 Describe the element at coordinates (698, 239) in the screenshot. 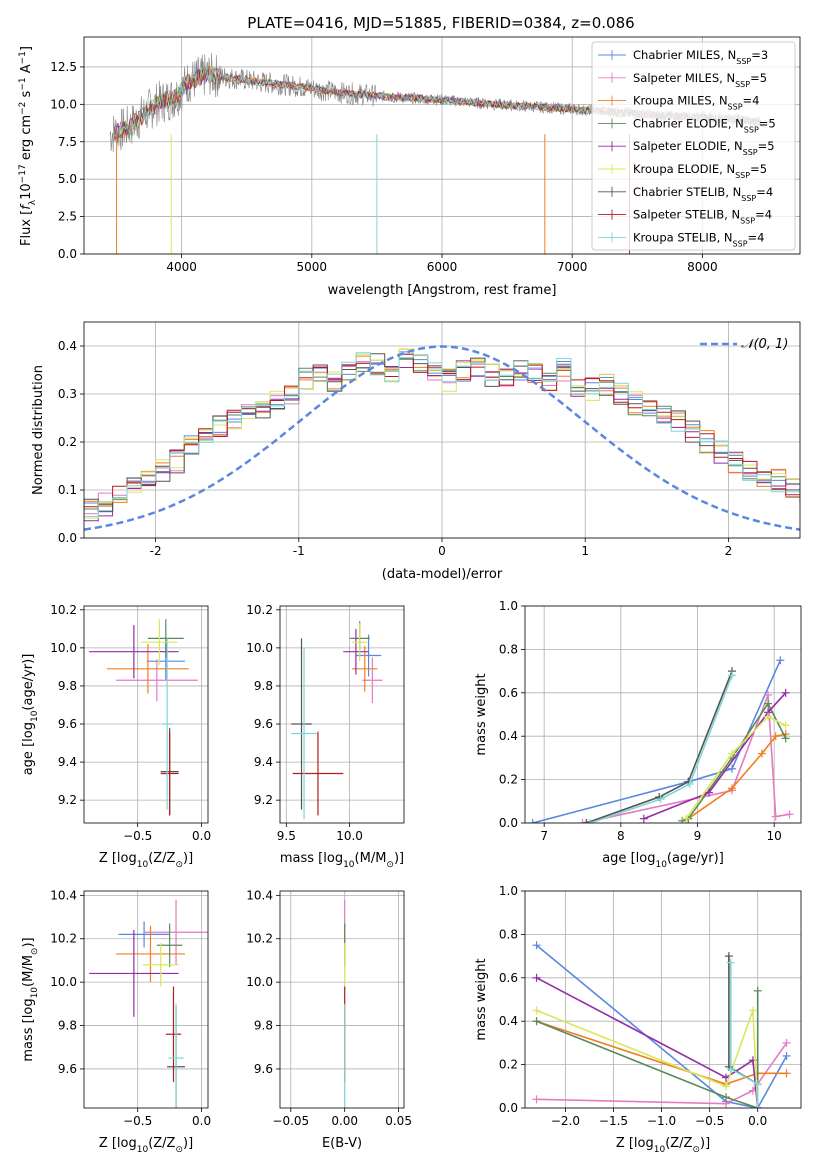

I see `legend-entry: Kroupa STELIB, NSSP=4` at that location.